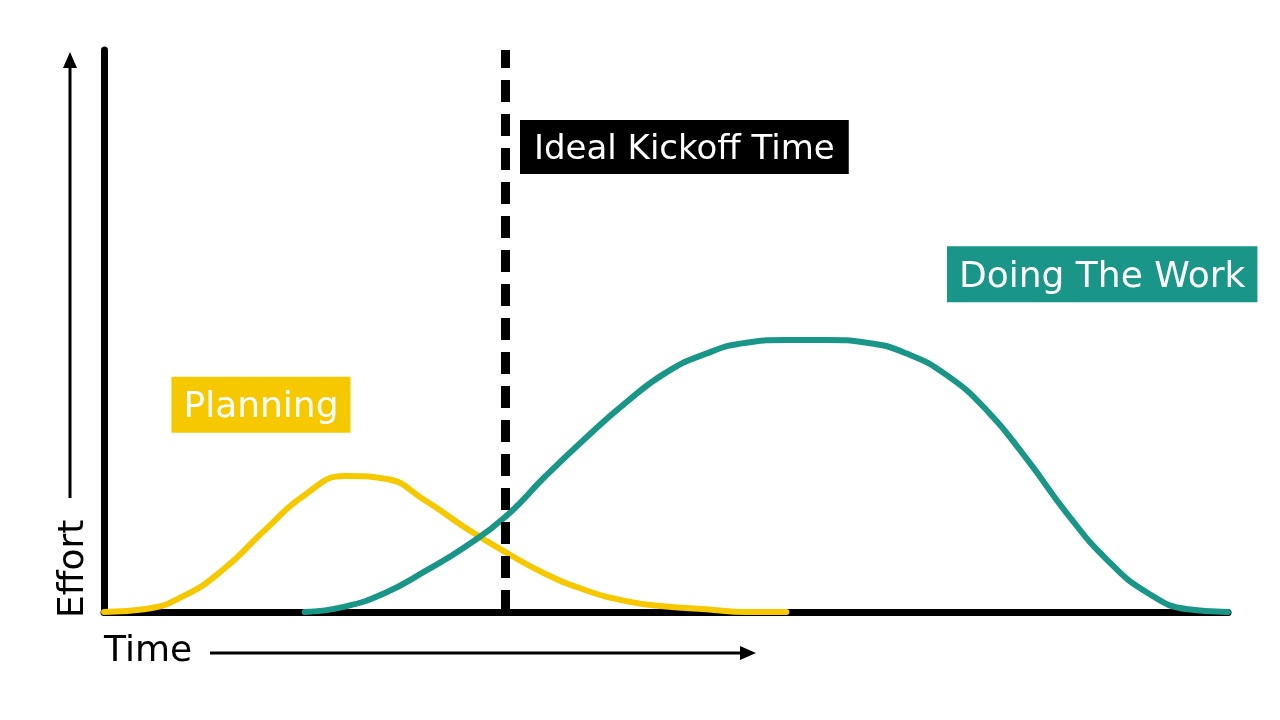 This screenshot has height=720, width=1280. Describe the element at coordinates (70, 568) in the screenshot. I see `y-axis-title: Effort` at that location.